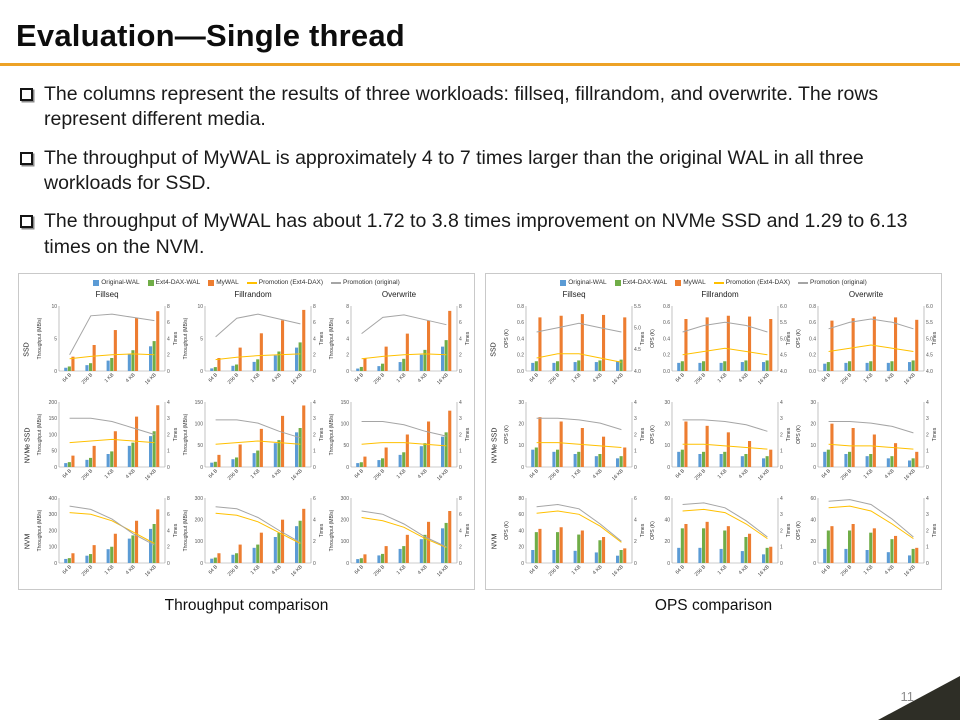 This screenshot has width=960, height=720. I want to click on legend-label: Original-WAL, so click(120, 283).